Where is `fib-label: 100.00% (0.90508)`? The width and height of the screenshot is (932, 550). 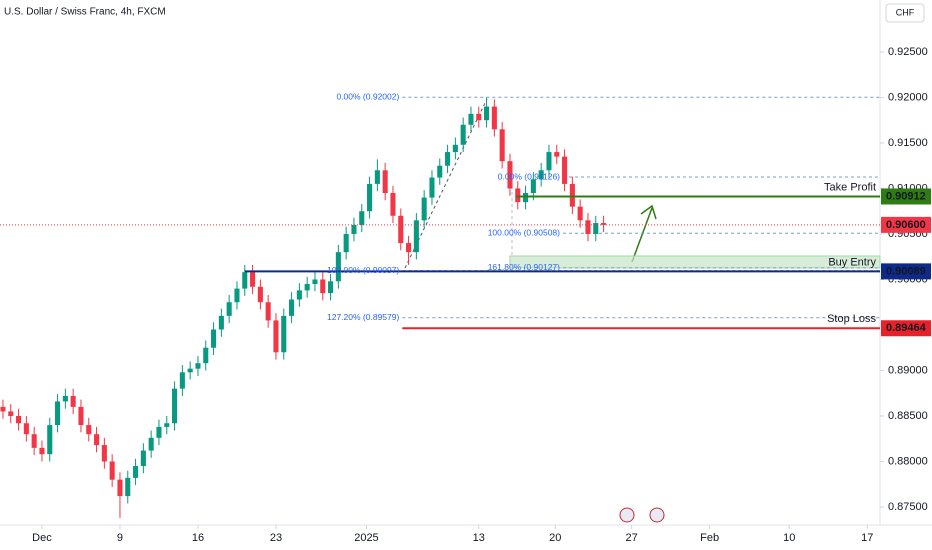 fib-label: 100.00% (0.90508) is located at coordinates (524, 232).